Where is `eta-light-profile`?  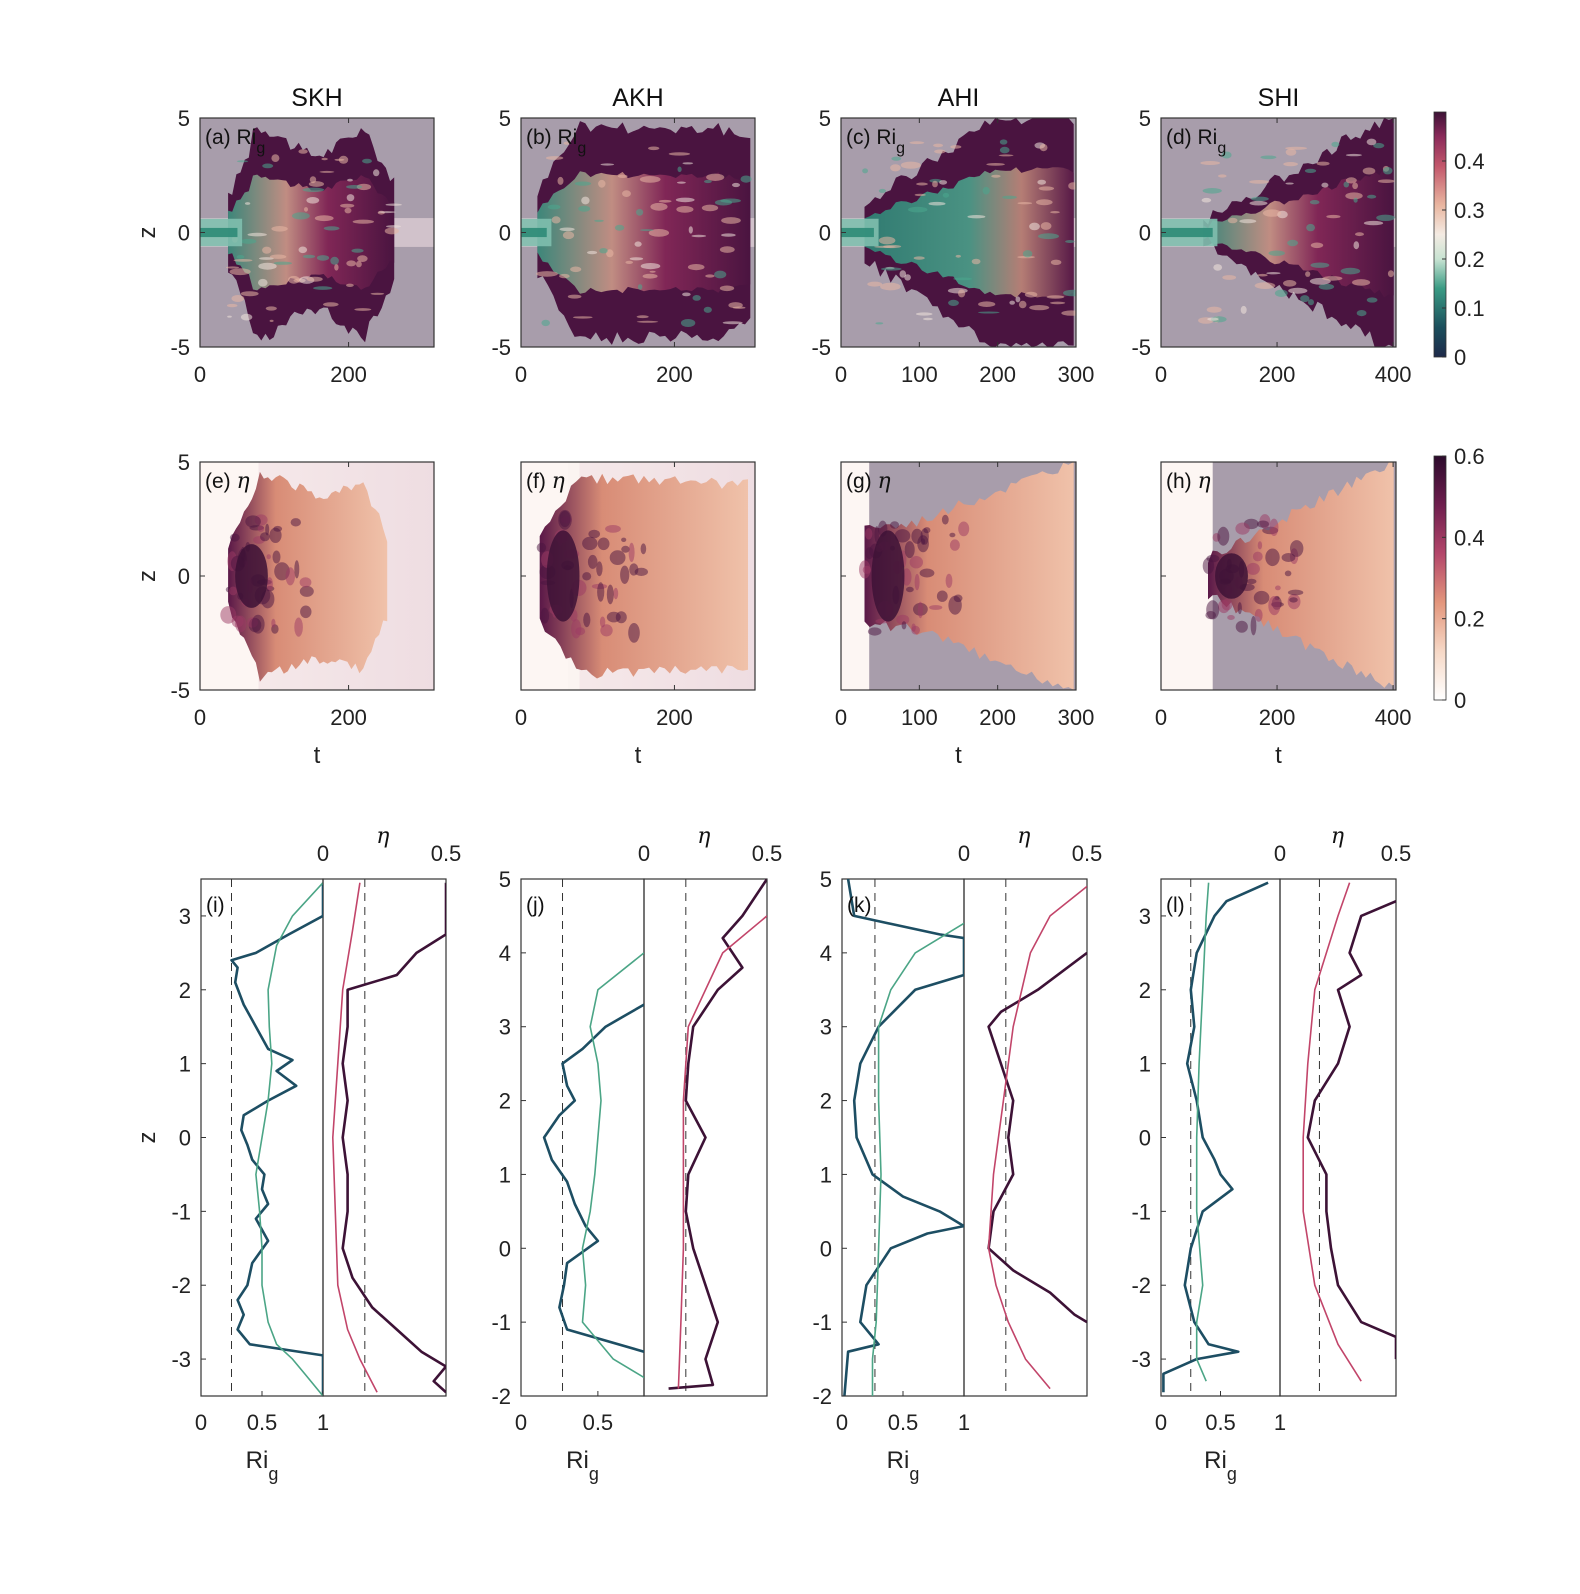 eta-light-profile is located at coordinates (1037, 1137).